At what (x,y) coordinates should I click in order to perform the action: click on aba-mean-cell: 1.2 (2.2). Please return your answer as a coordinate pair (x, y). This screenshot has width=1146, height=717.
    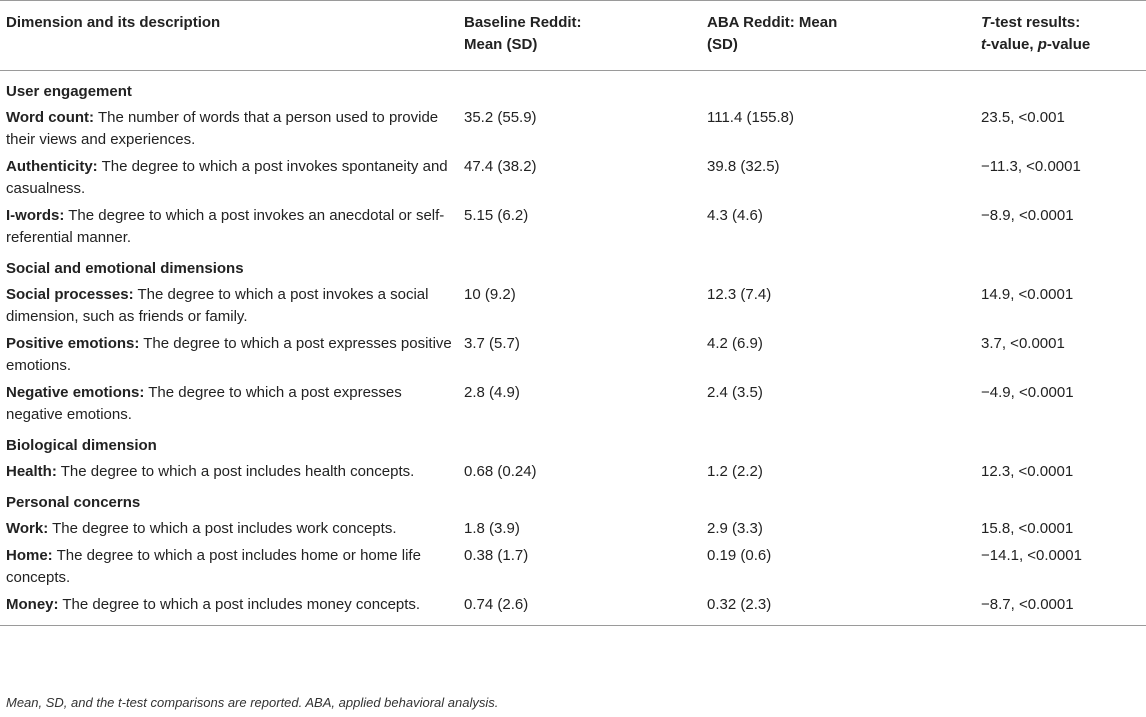
    Looking at the image, I should click on (735, 471).